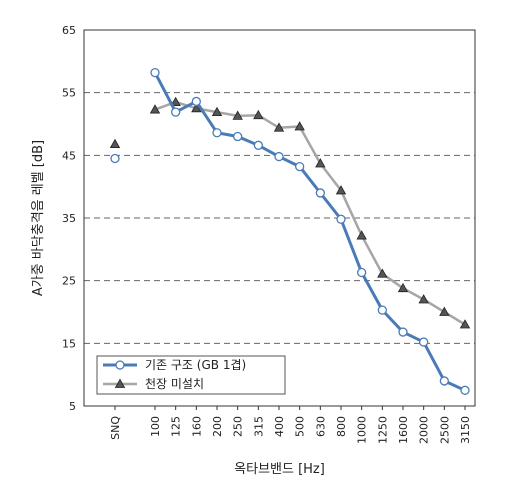 The image size is (511, 490). What do you see at coordinates (174, 383) in the screenshot?
I see `legend-label: 천장 미설치` at bounding box center [174, 383].